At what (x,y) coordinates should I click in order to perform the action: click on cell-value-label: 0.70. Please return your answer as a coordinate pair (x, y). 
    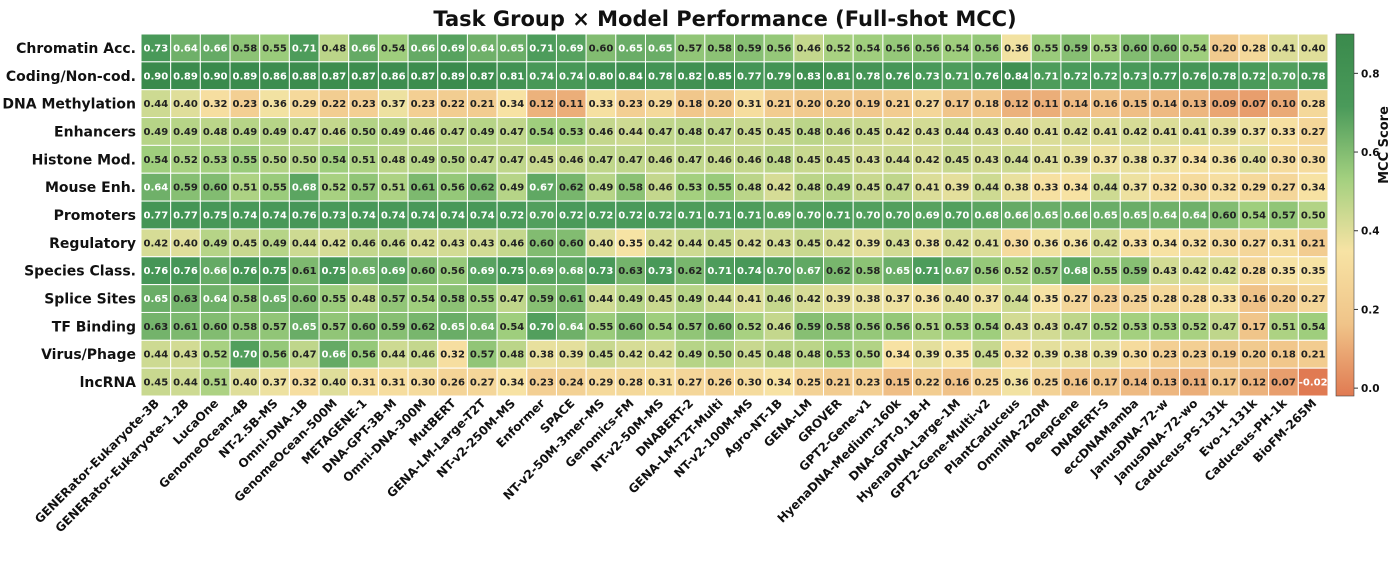
    Looking at the image, I should click on (541, 327).